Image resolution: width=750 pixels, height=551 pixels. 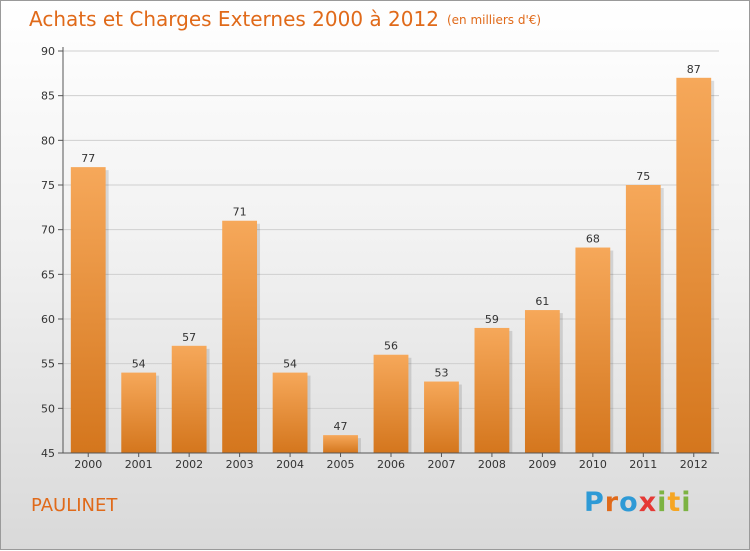 I want to click on chart-unit: (en milliers d'€), so click(x=494, y=20).